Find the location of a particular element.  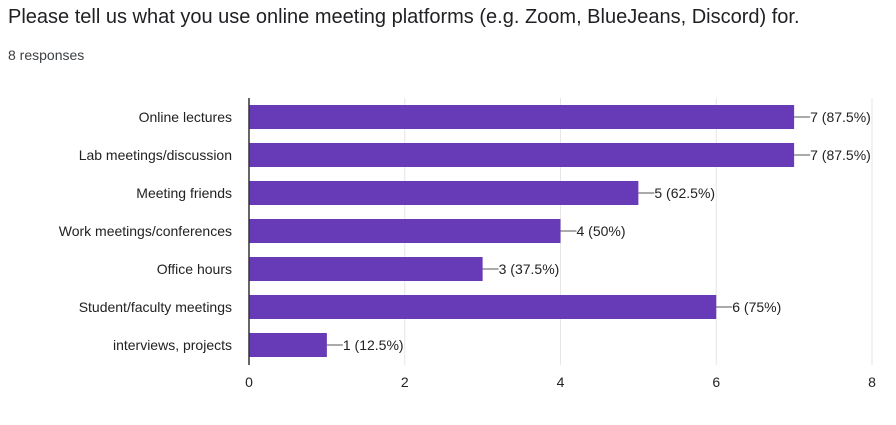

data-label-3: 4 (50%) is located at coordinates (601, 231).